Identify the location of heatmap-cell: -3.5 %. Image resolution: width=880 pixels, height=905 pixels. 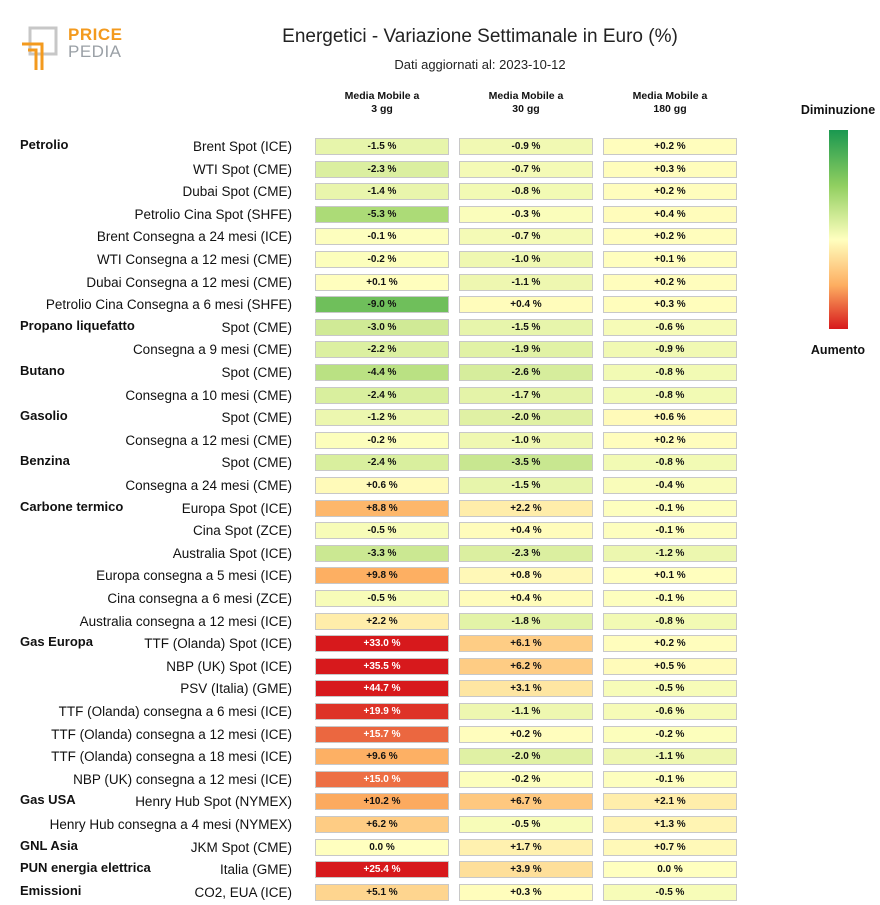
(526, 463).